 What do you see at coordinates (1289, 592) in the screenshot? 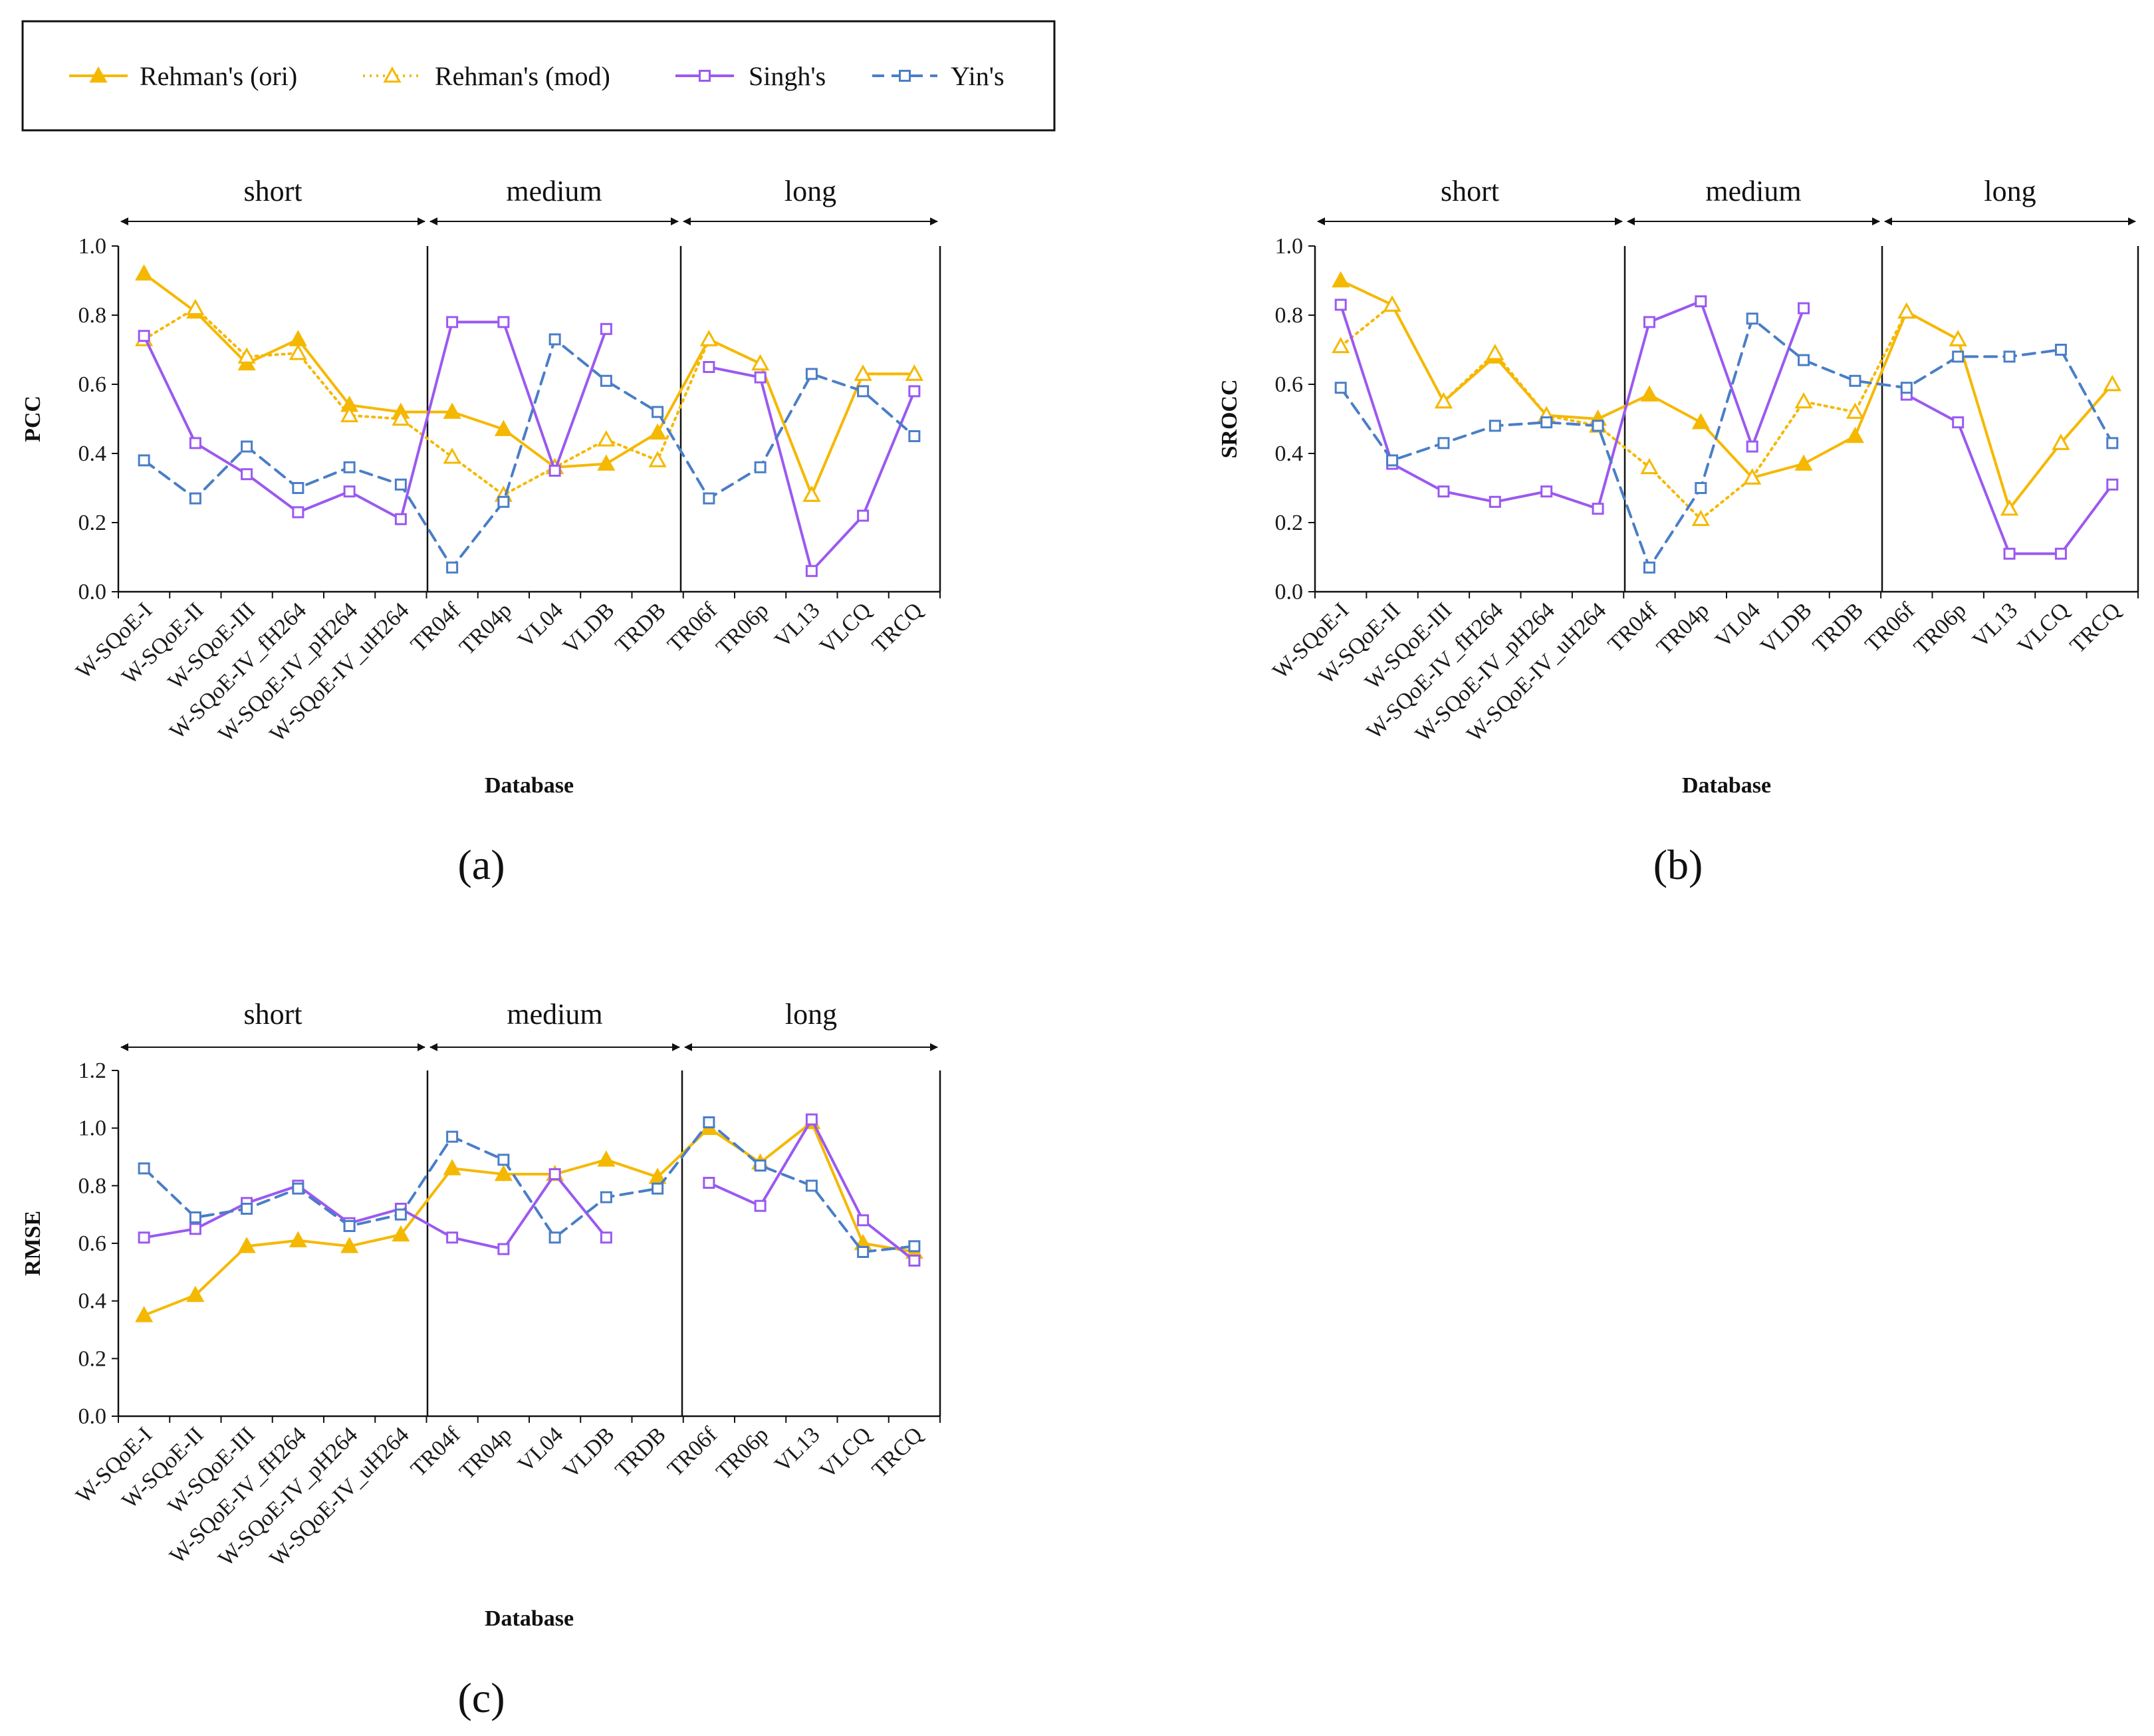
I see `y-tick-label: 0.0` at bounding box center [1289, 592].